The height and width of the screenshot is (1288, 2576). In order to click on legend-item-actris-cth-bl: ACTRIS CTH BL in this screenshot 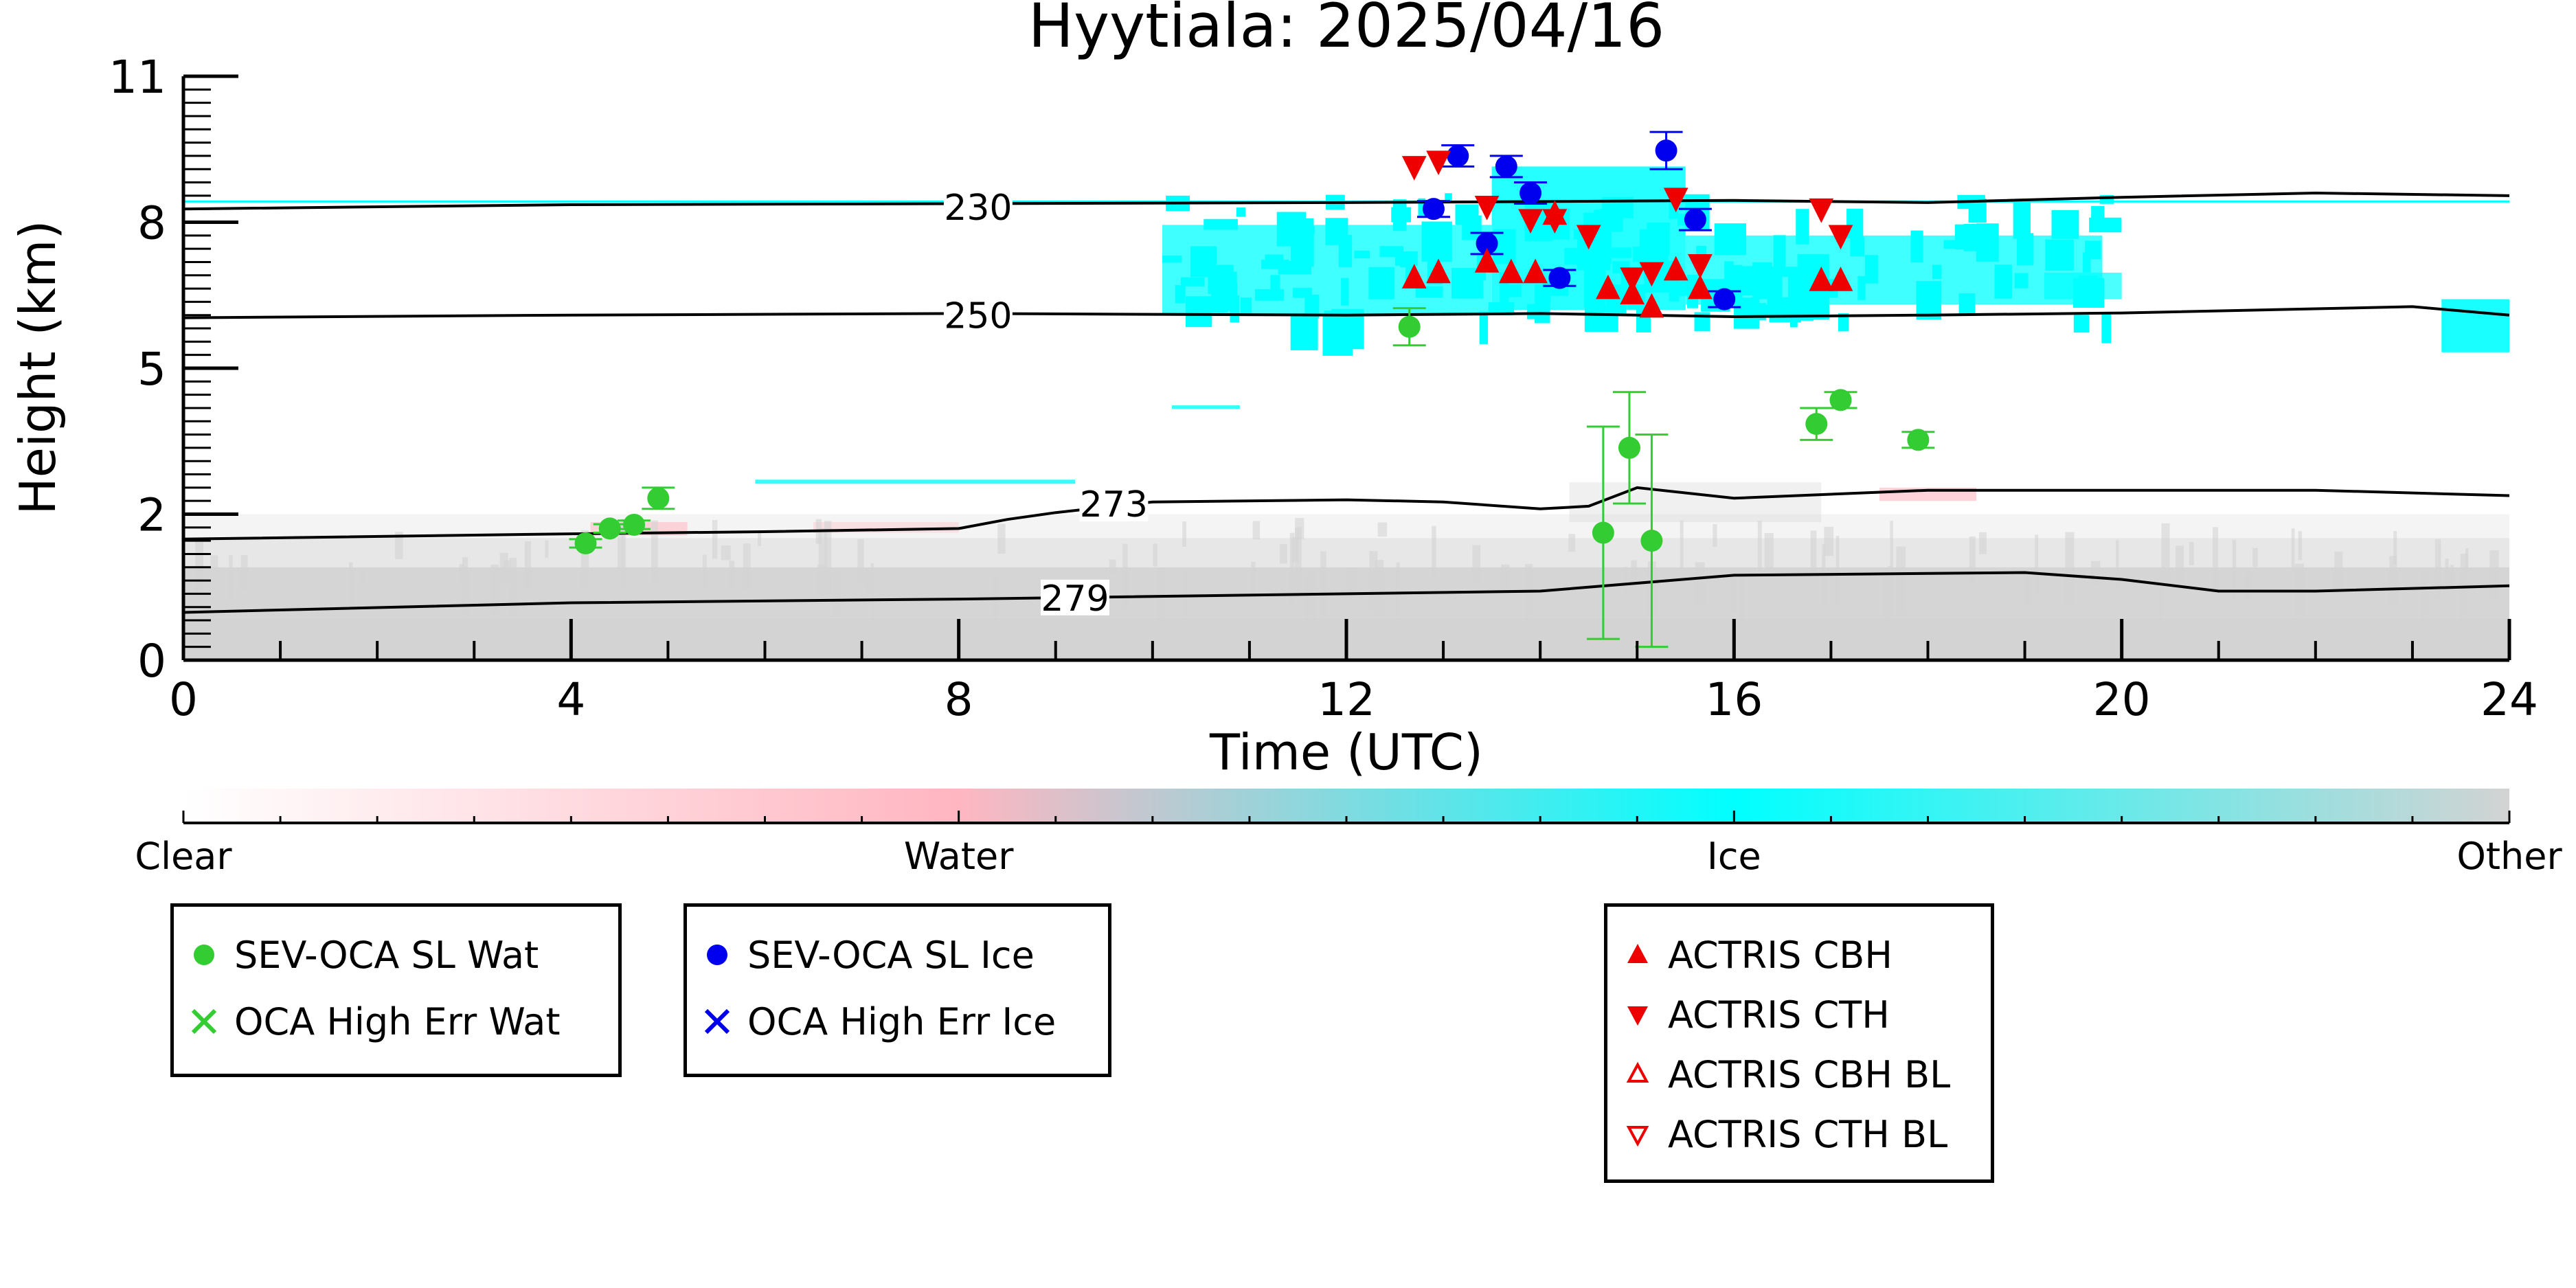, I will do `click(1777, 1134)`.